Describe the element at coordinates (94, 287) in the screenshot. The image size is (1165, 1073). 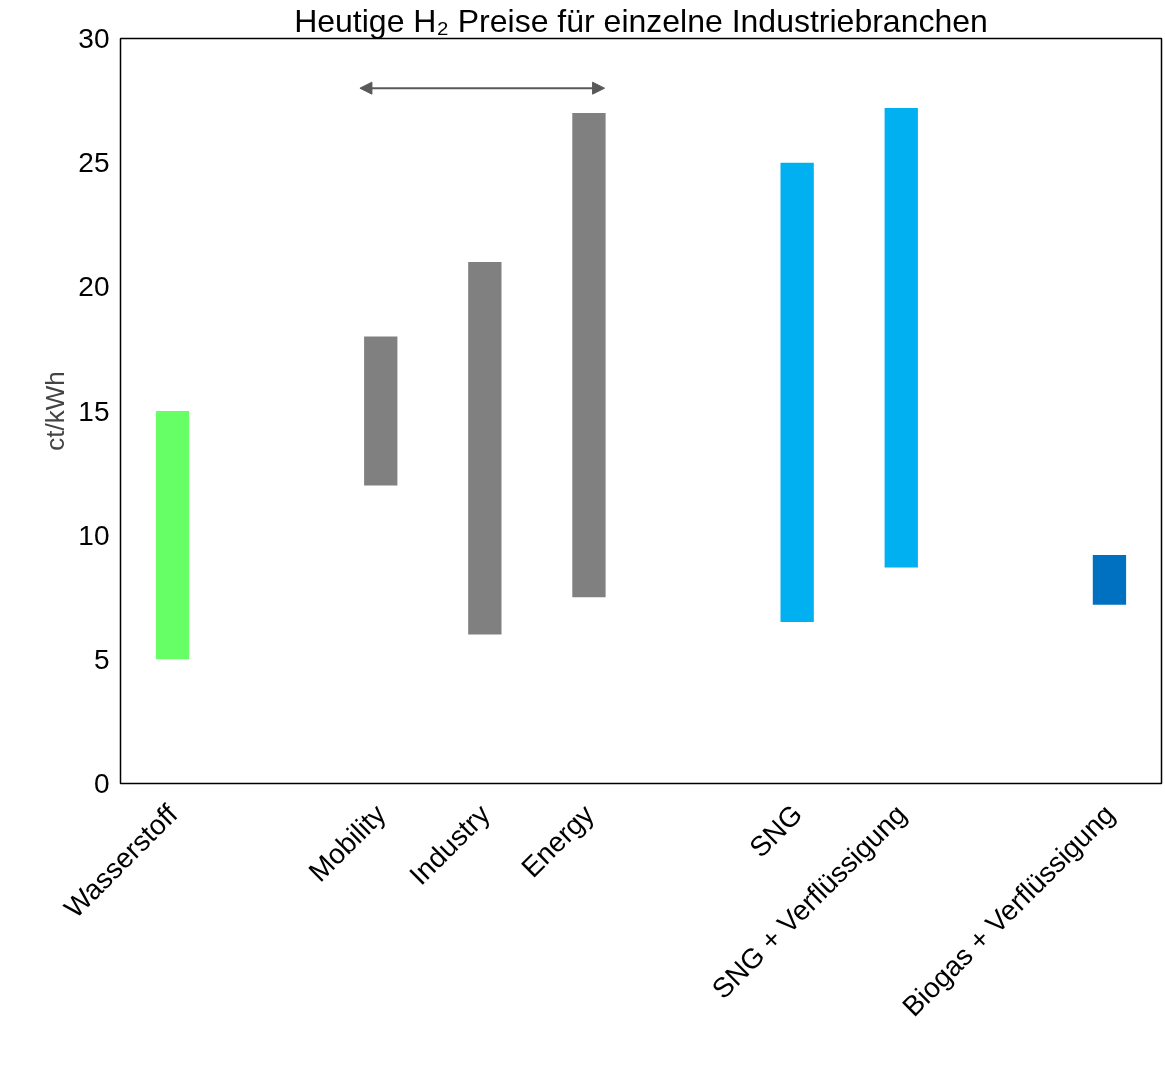
I see `y-tick-label: 20` at that location.